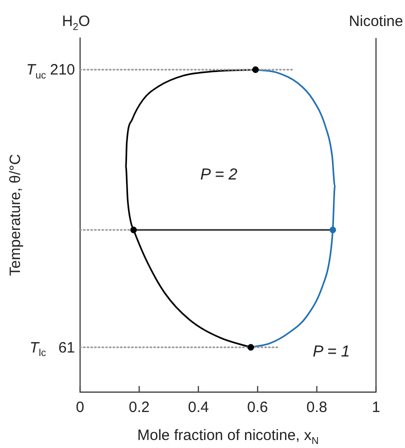 This screenshot has width=405, height=448. I want to click on x-tick-label: 0.2, so click(139, 407).